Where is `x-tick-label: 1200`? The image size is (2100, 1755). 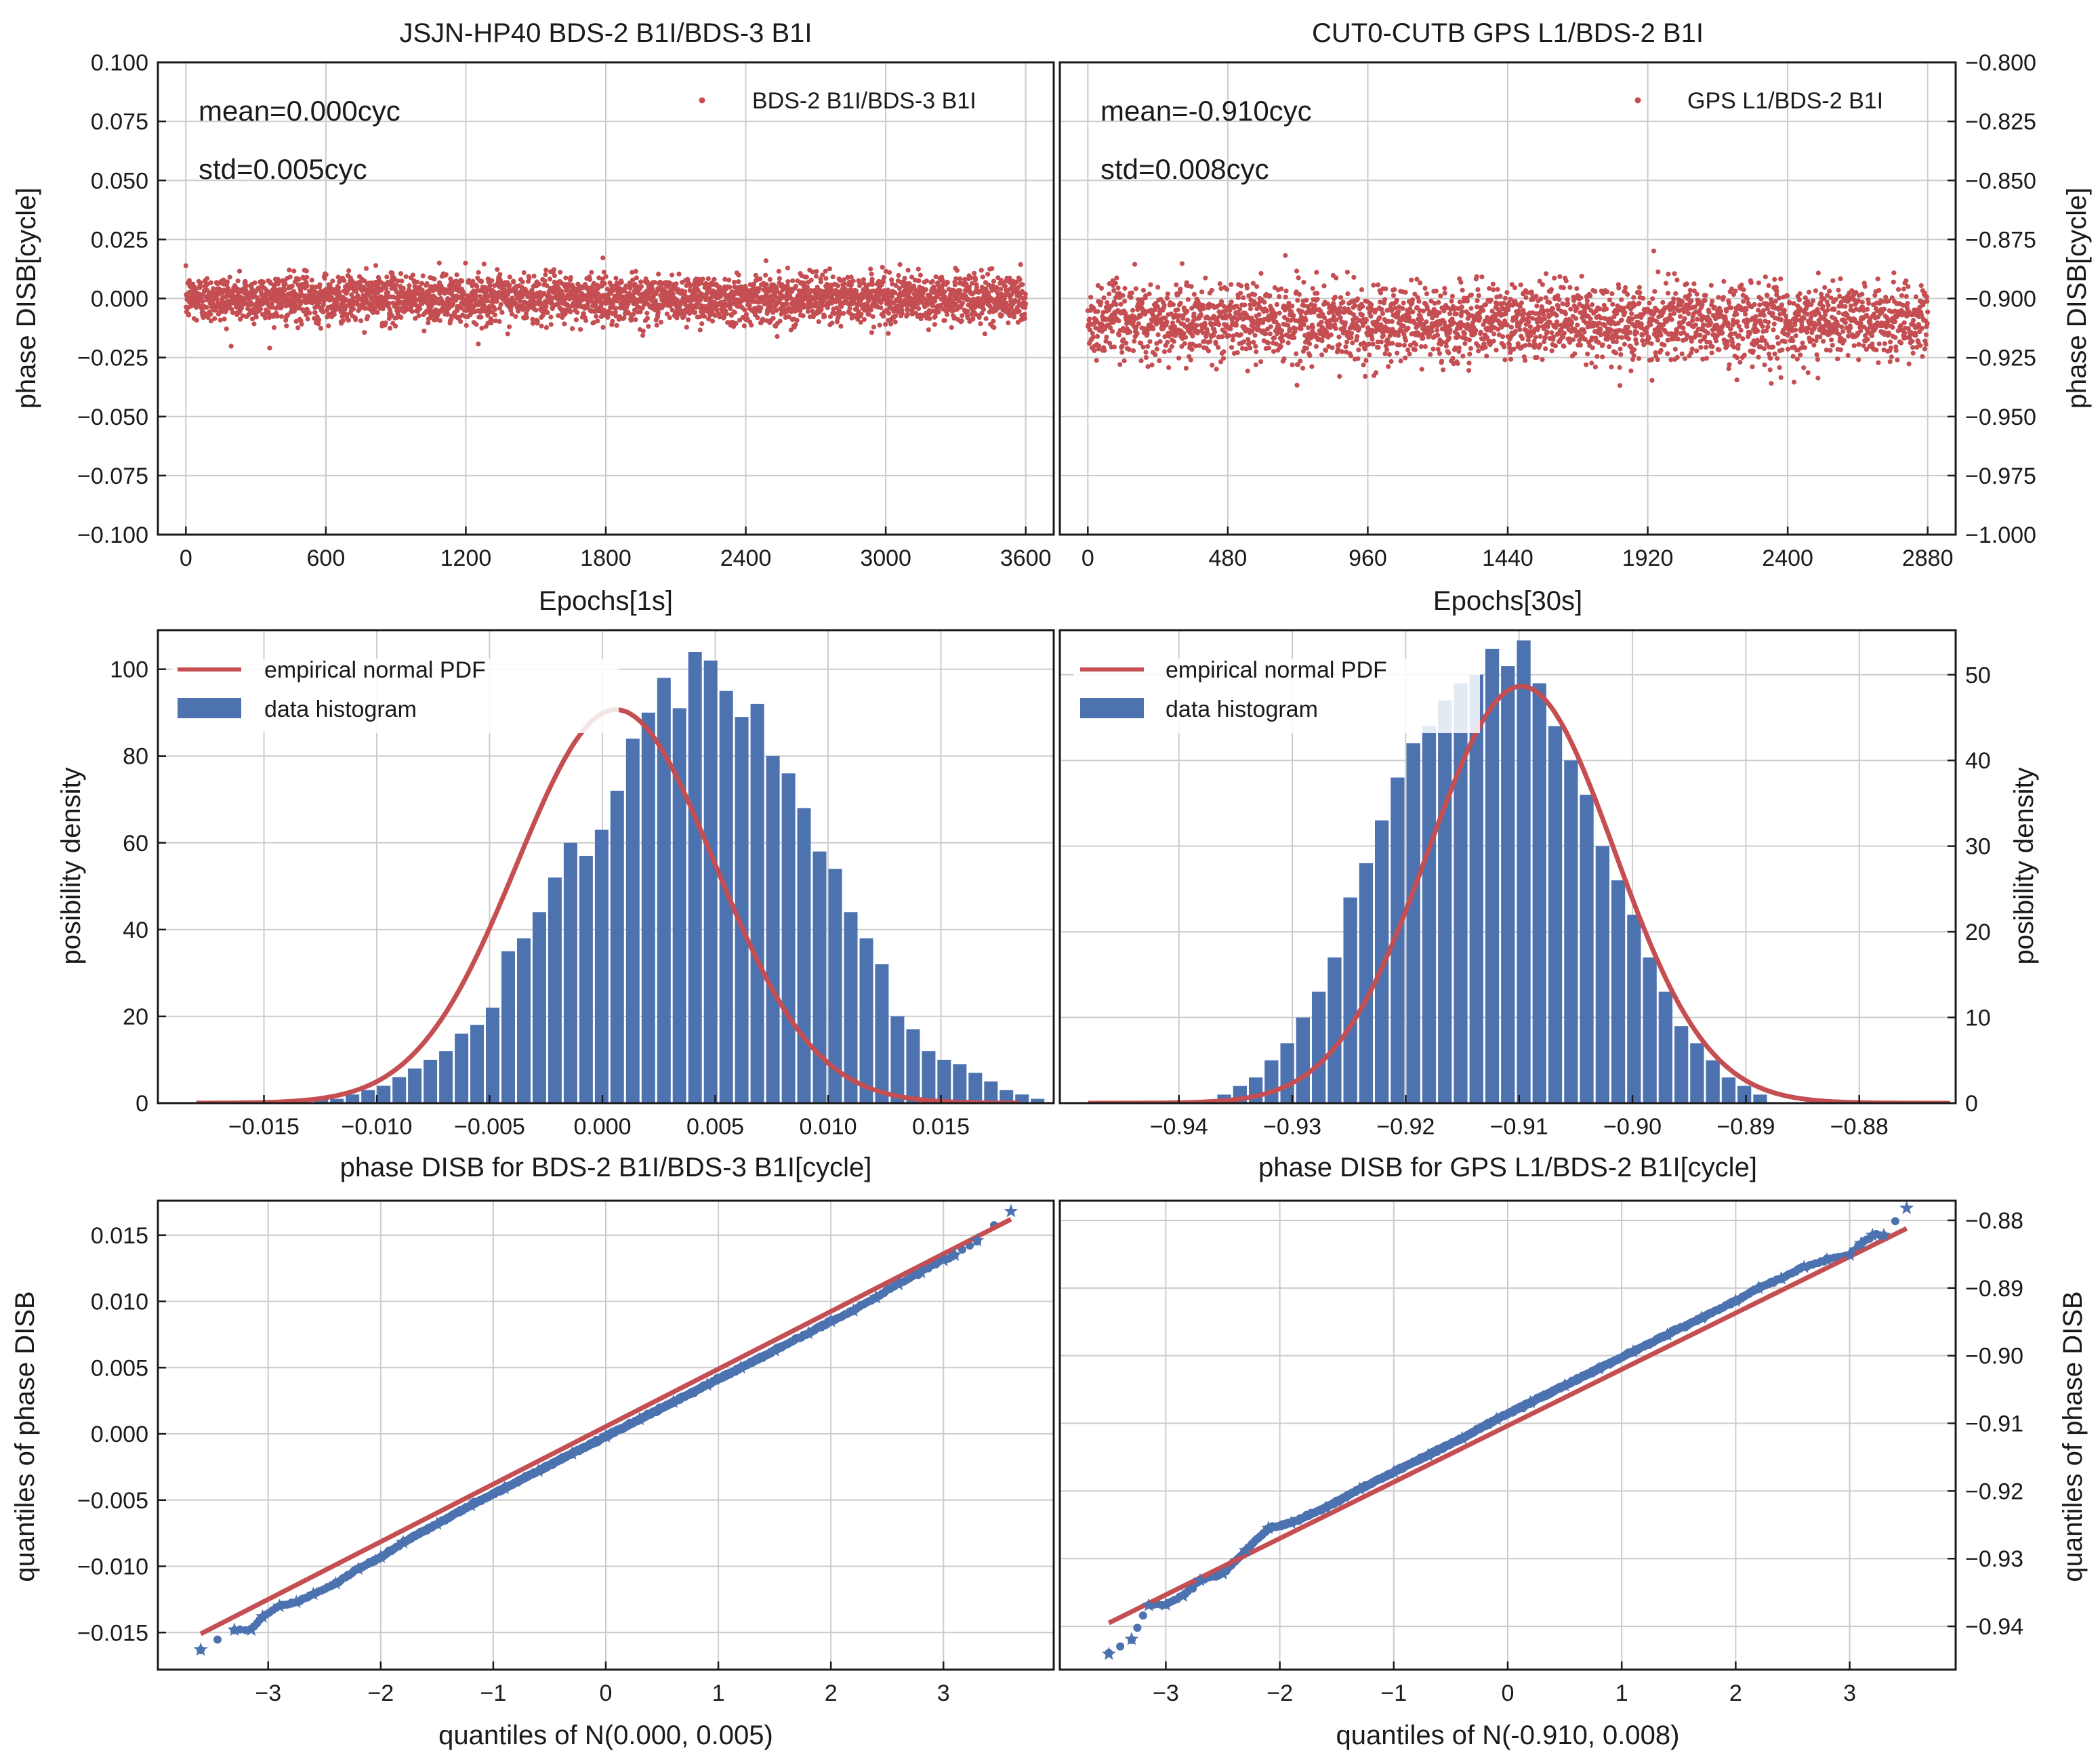
x-tick-label: 1200 is located at coordinates (466, 558).